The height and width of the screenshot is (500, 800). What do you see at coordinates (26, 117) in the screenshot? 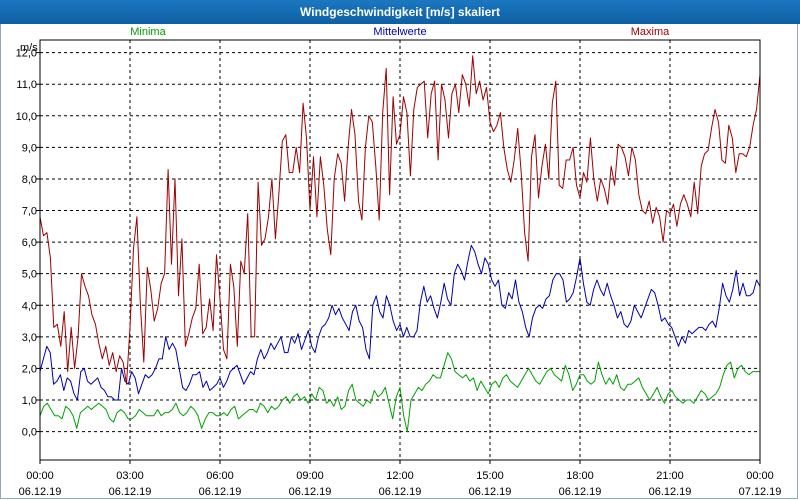
I see `y-tick-label: 10,0` at bounding box center [26, 117].